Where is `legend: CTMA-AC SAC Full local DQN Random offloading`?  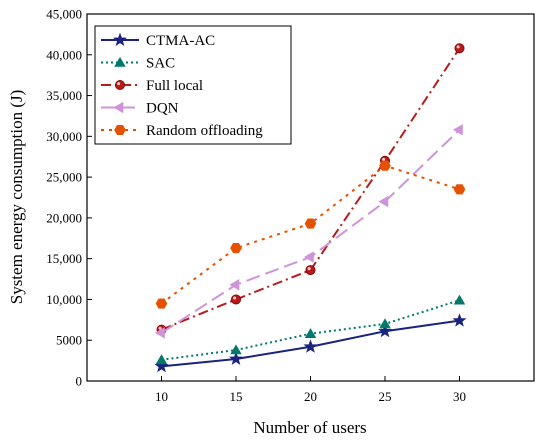
legend: CTMA-AC SAC Full local DQN Random offloading is located at coordinates (193, 85).